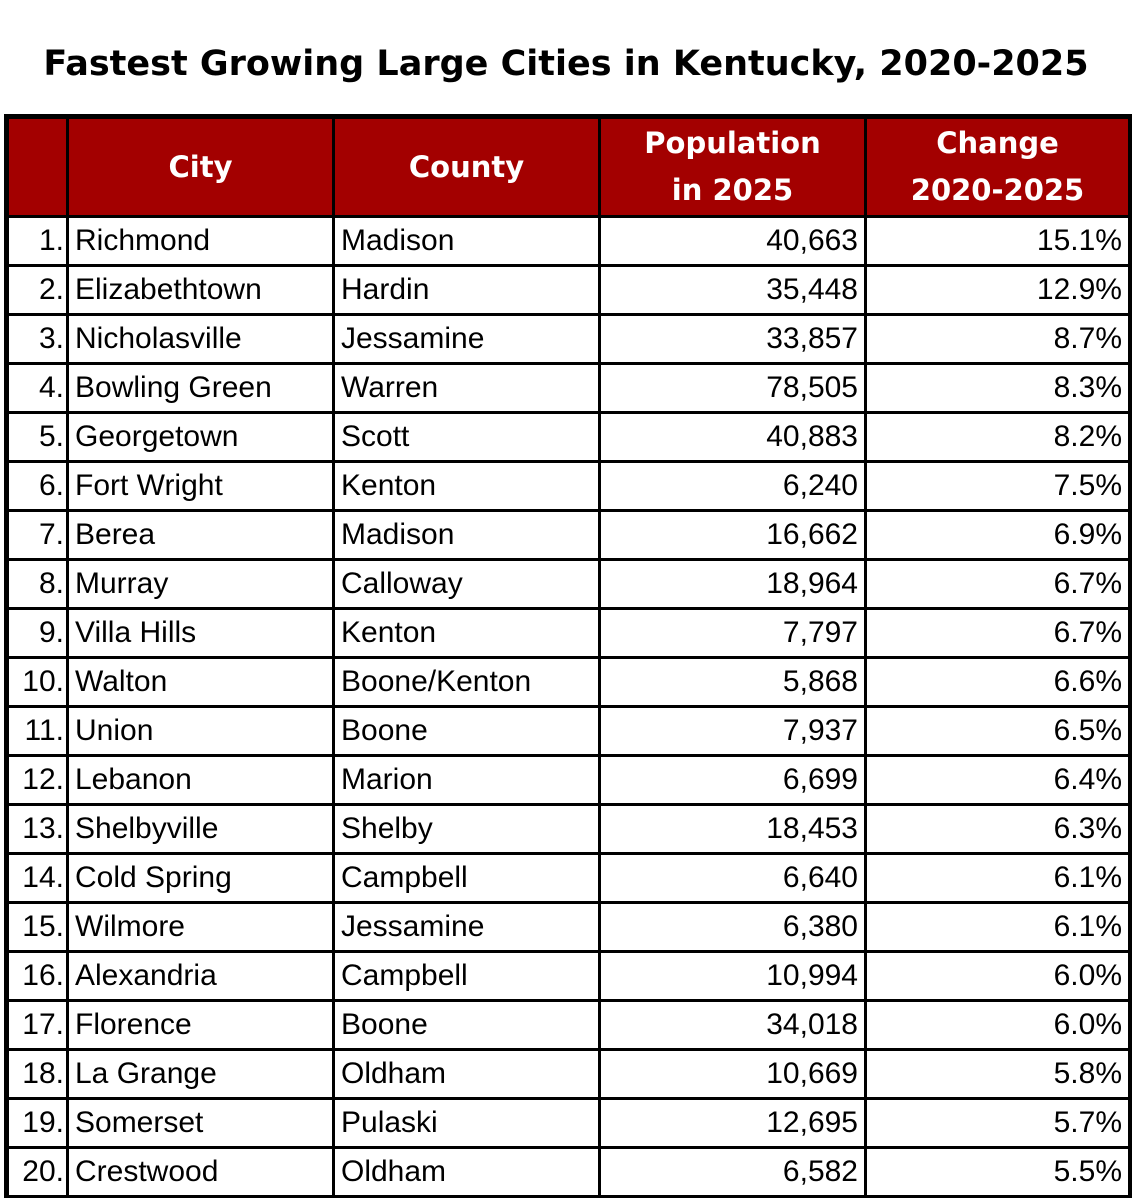  What do you see at coordinates (998, 1074) in the screenshot?
I see `change-cell: 5.8%` at bounding box center [998, 1074].